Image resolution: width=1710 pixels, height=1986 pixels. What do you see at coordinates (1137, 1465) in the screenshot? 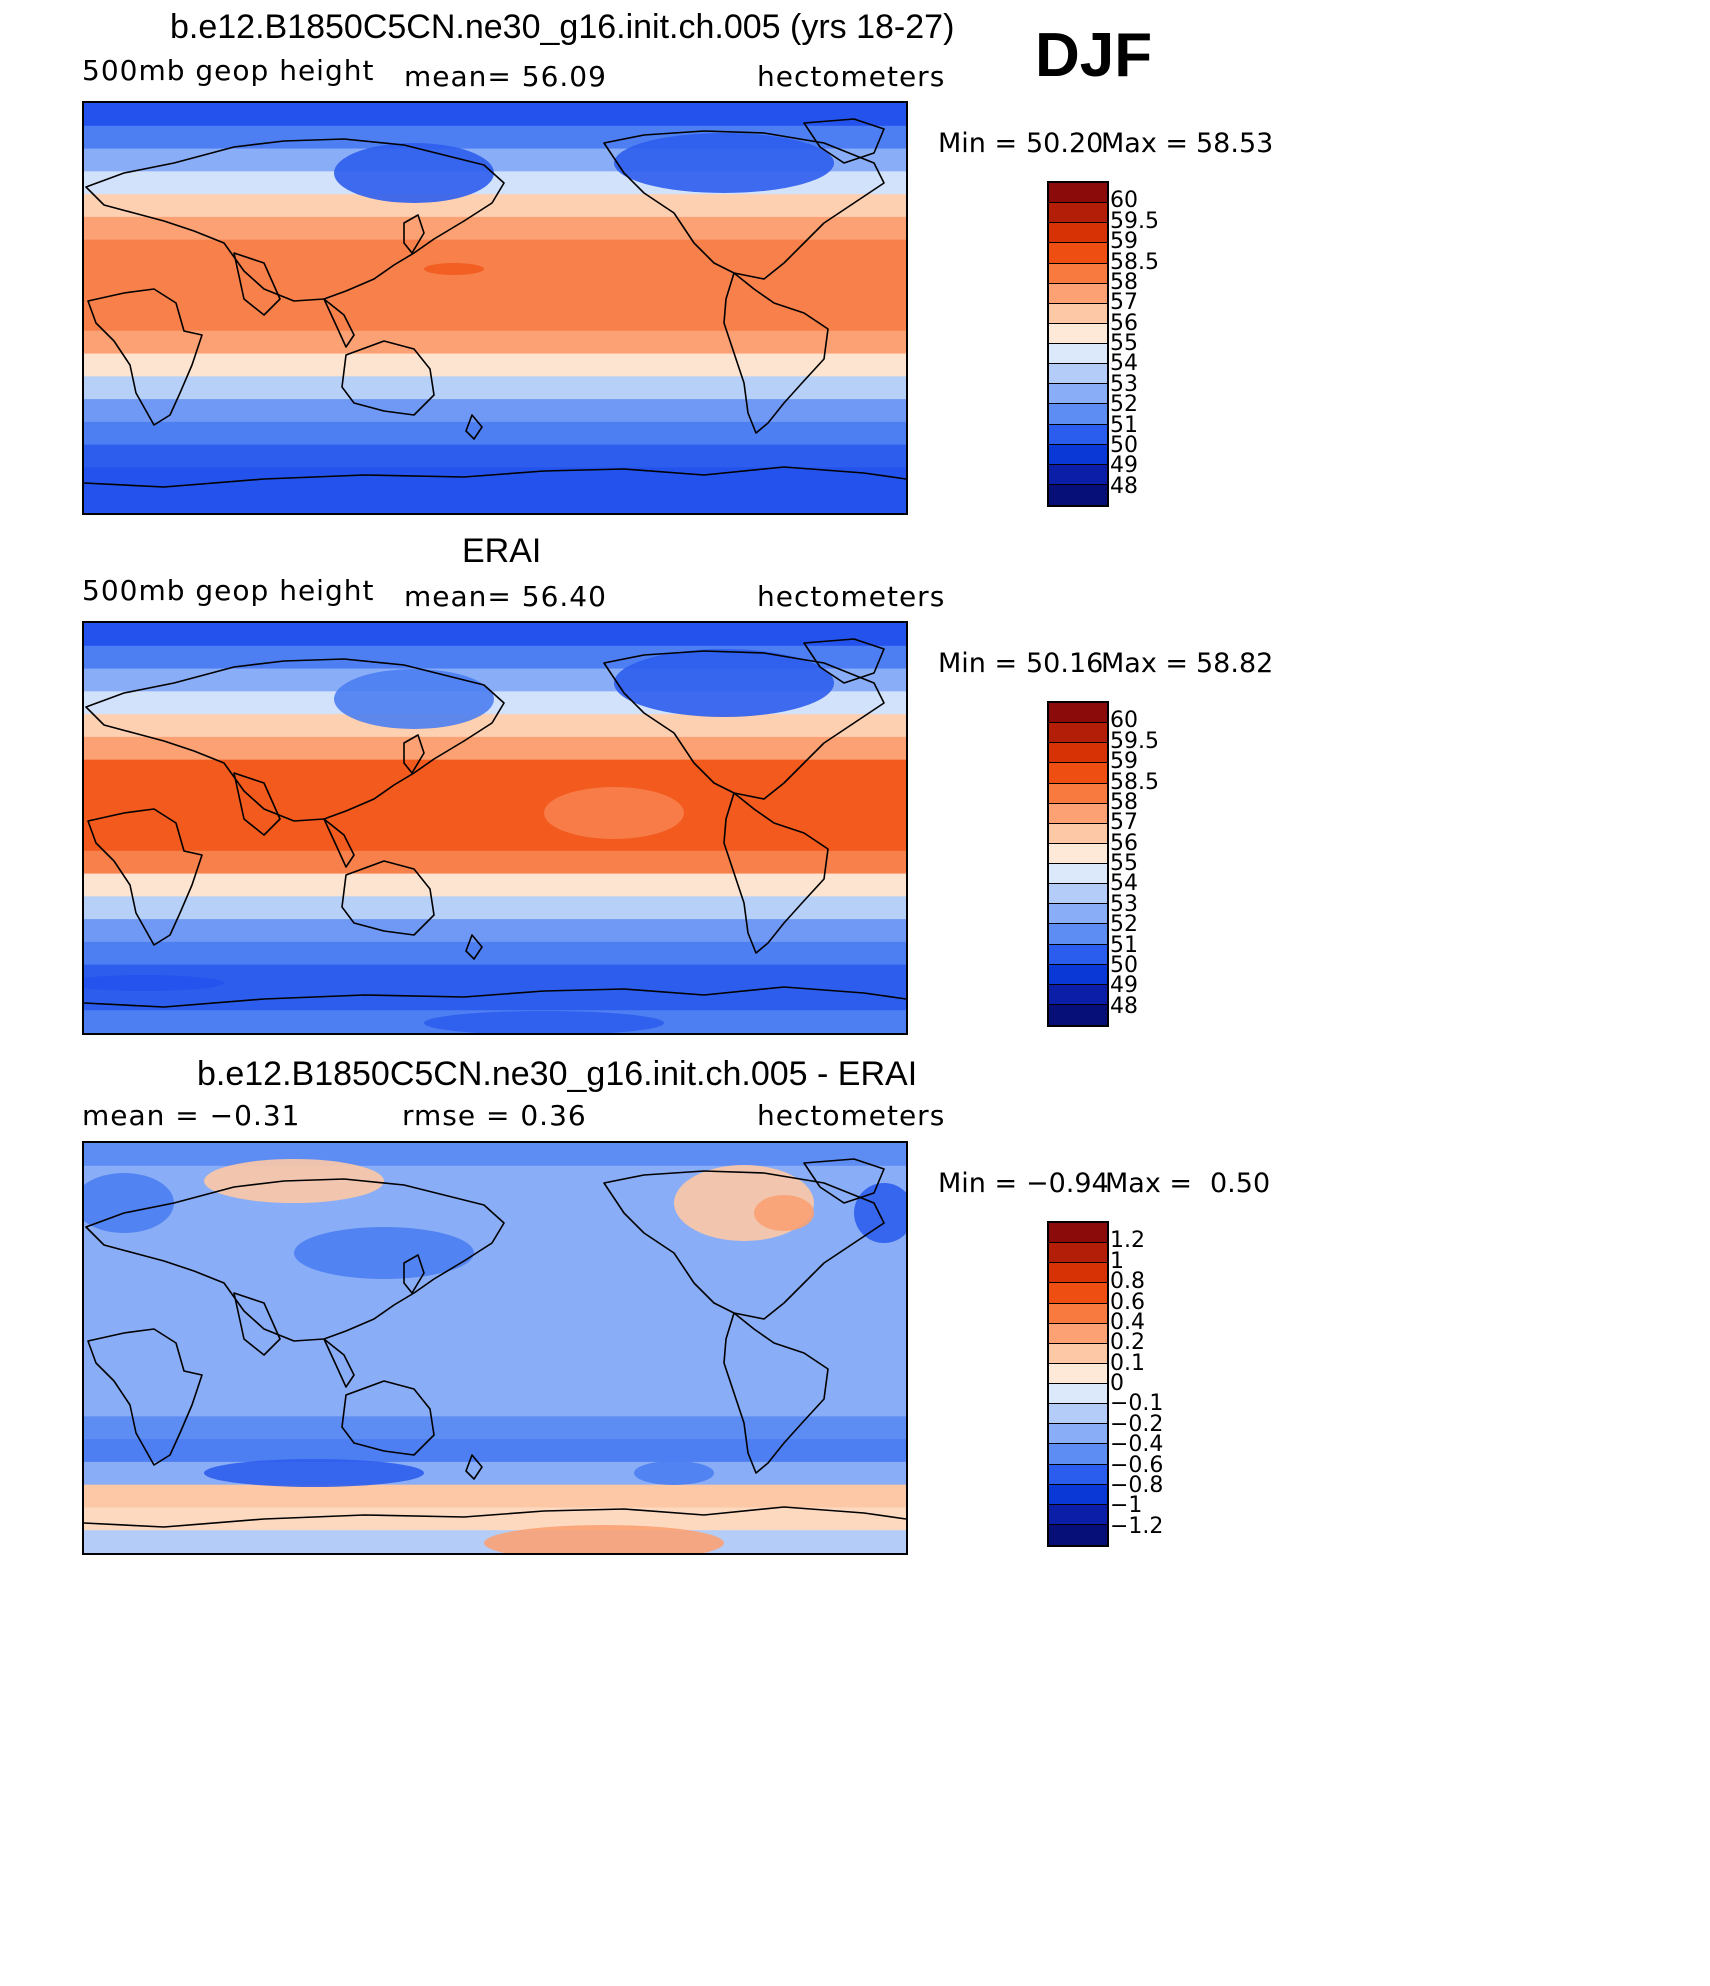
I see `colorbar-tick-label: −0.6` at bounding box center [1137, 1465].